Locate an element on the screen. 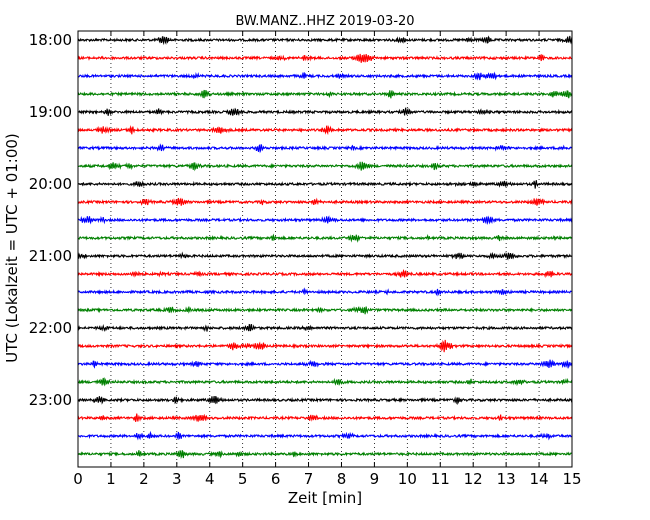 This screenshot has height=520, width=650. x-tick-label: 8 is located at coordinates (342, 479).